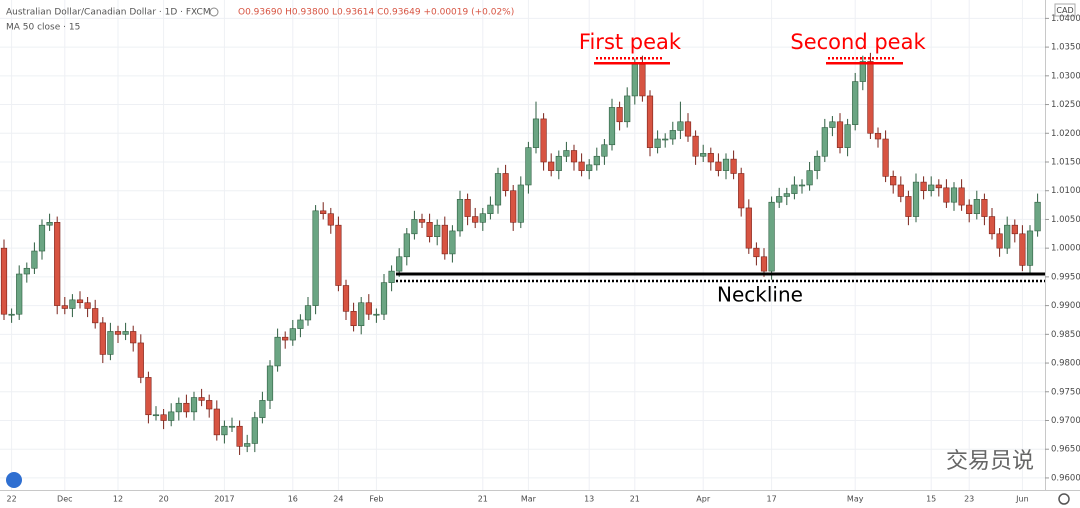 The width and height of the screenshot is (1080, 508). What do you see at coordinates (43, 28) in the screenshot?
I see `indicator-label: MA 50 close · 15` at bounding box center [43, 28].